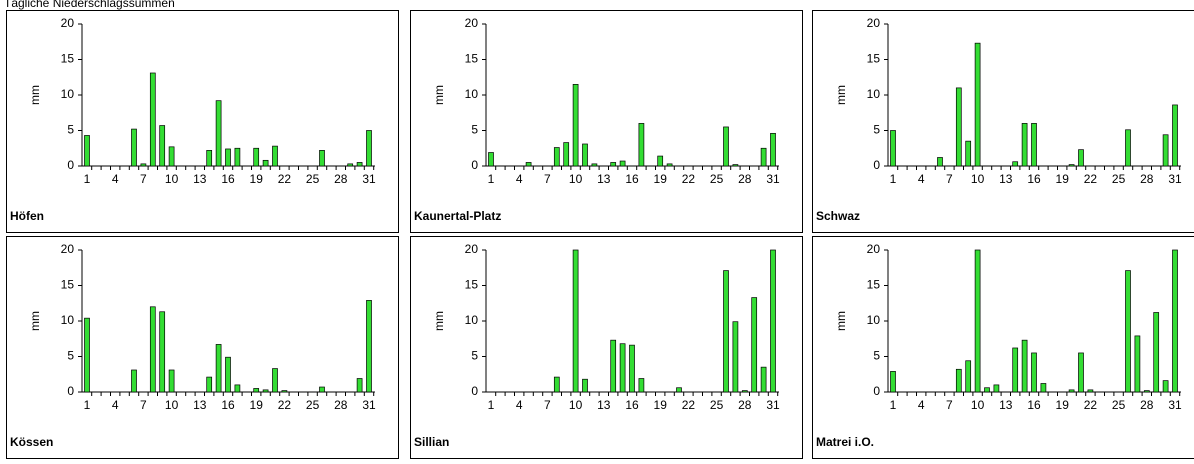 The image size is (1194, 464). I want to click on chart-title: Schwaz, so click(838, 216).